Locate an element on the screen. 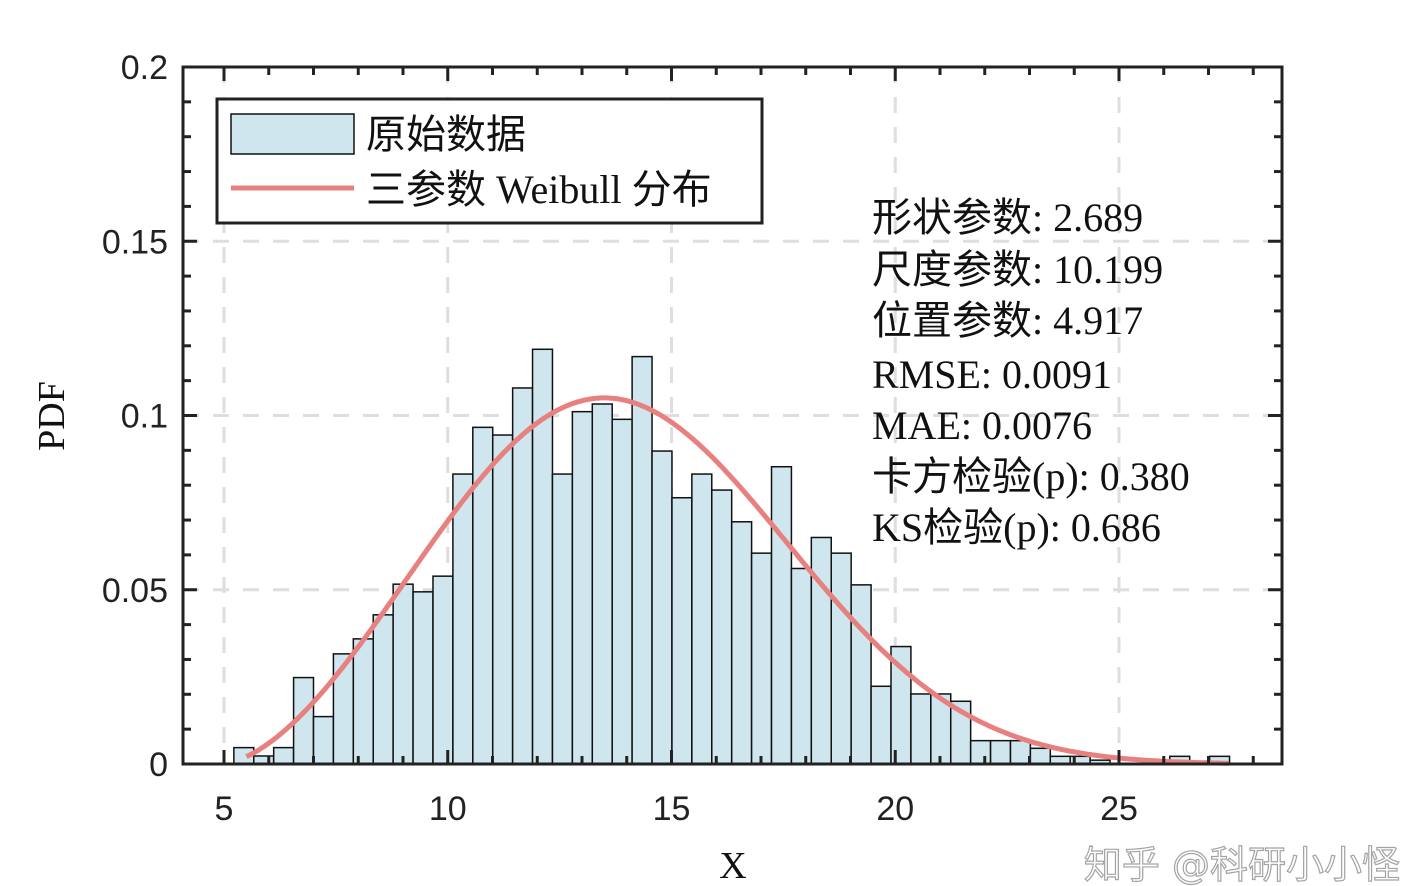  y-axis-label: PDF is located at coordinates (52, 416).